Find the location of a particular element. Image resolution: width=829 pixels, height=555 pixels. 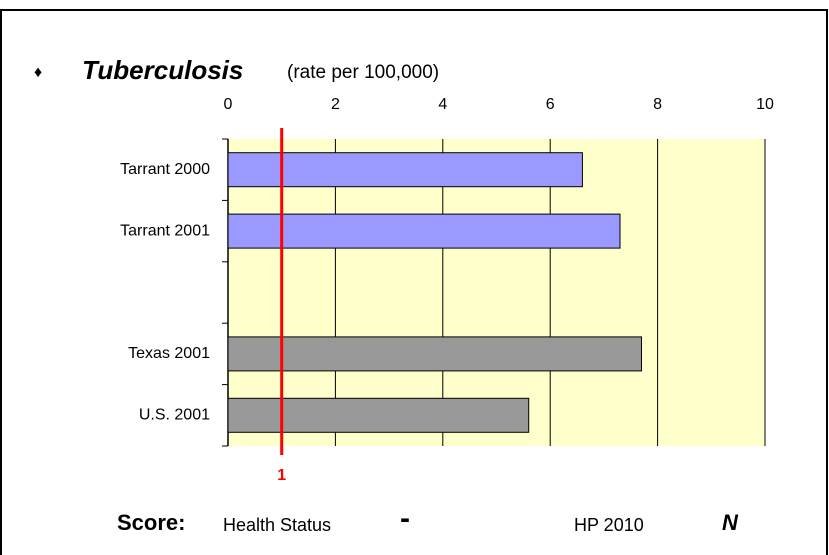

health-value: - is located at coordinates (405, 518).